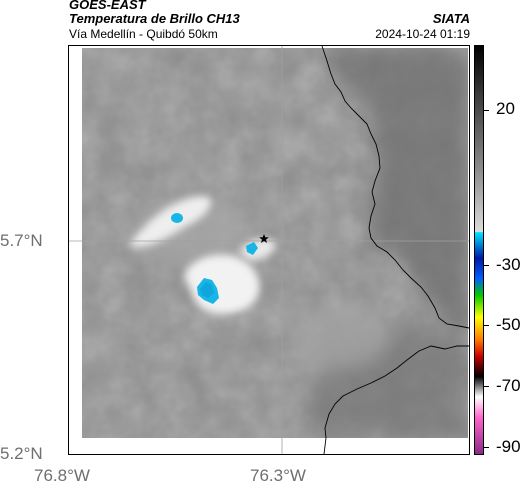 This screenshot has width=526, height=491. What do you see at coordinates (21, 453) in the screenshot?
I see `latitude-label-5.2: 5.2°N` at bounding box center [21, 453].